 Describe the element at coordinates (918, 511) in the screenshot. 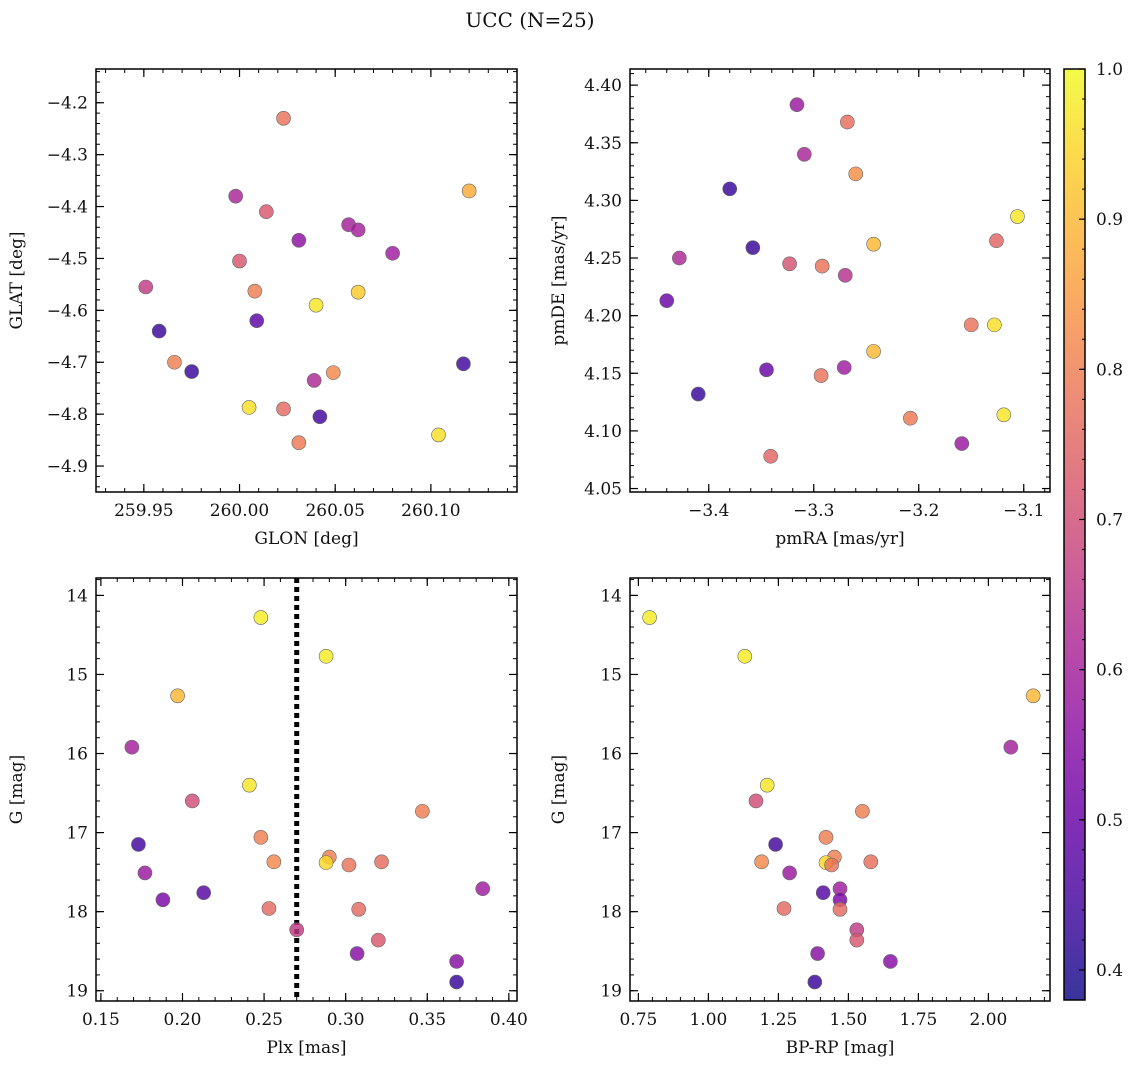

I see `x-tick-label: −3.2` at that location.